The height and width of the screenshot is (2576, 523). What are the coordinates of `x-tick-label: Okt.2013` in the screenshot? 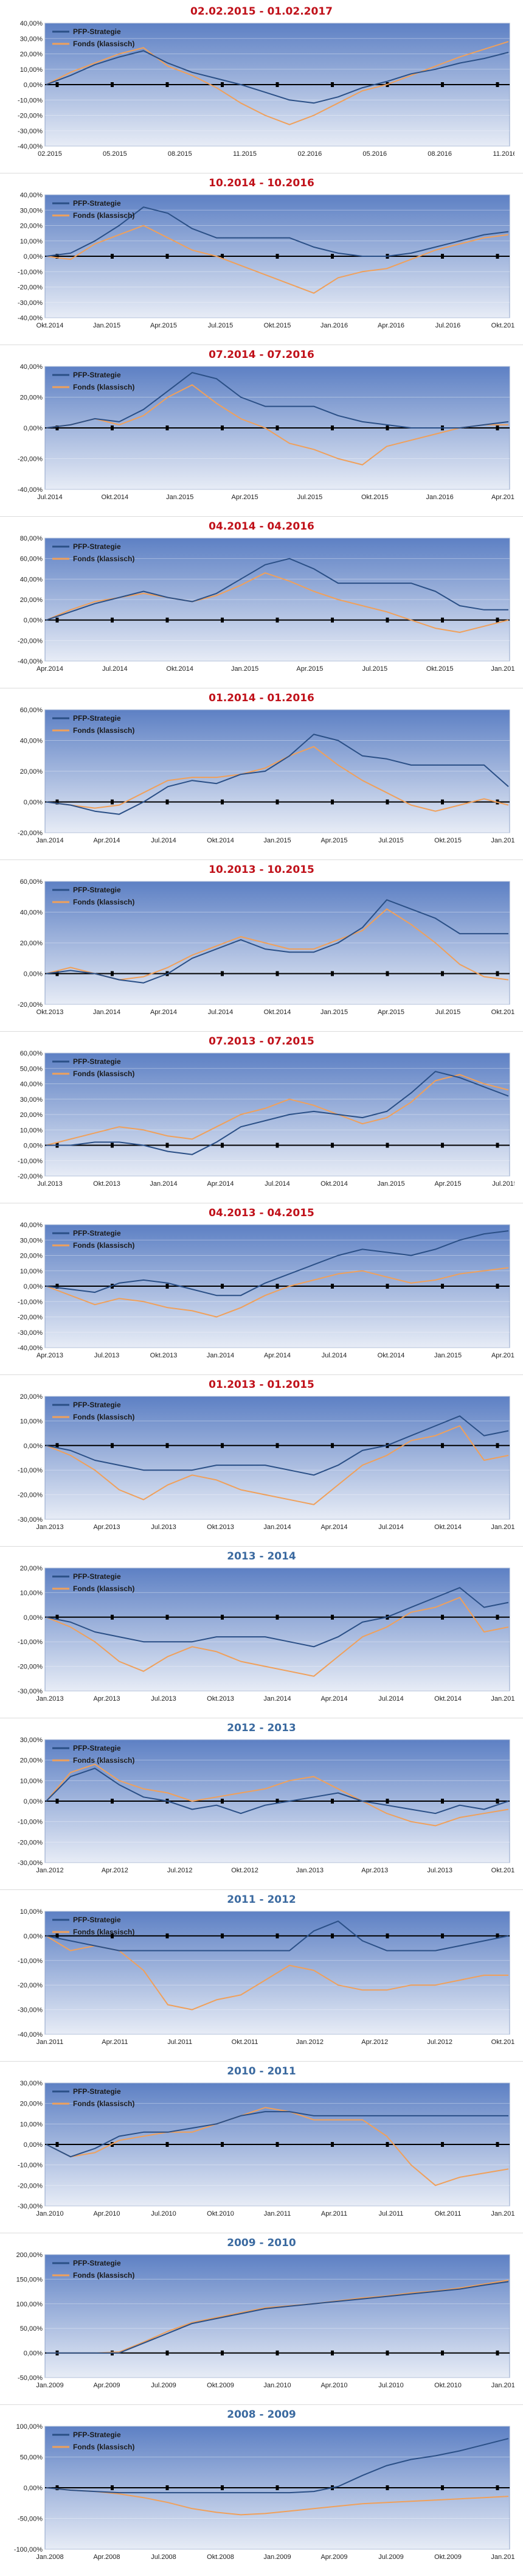 It's located at (503, 1871).